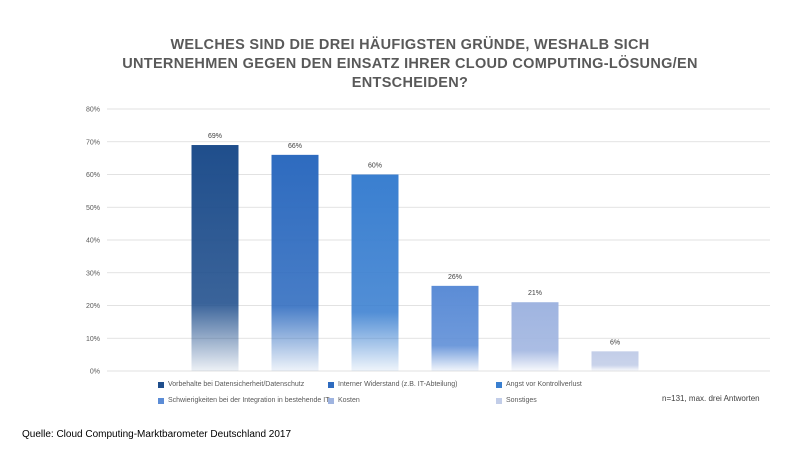 The width and height of the screenshot is (800, 450). I want to click on y-tick-label: 20%, so click(93, 306).